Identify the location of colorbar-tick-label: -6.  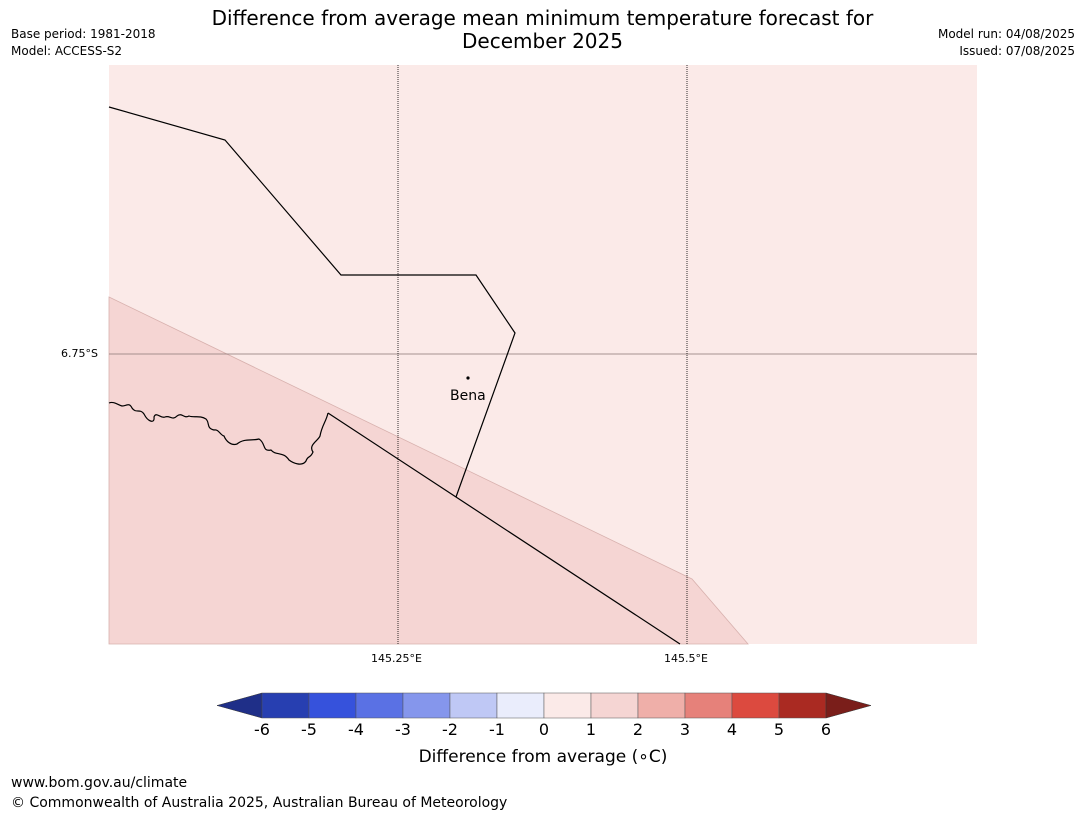
(262, 729).